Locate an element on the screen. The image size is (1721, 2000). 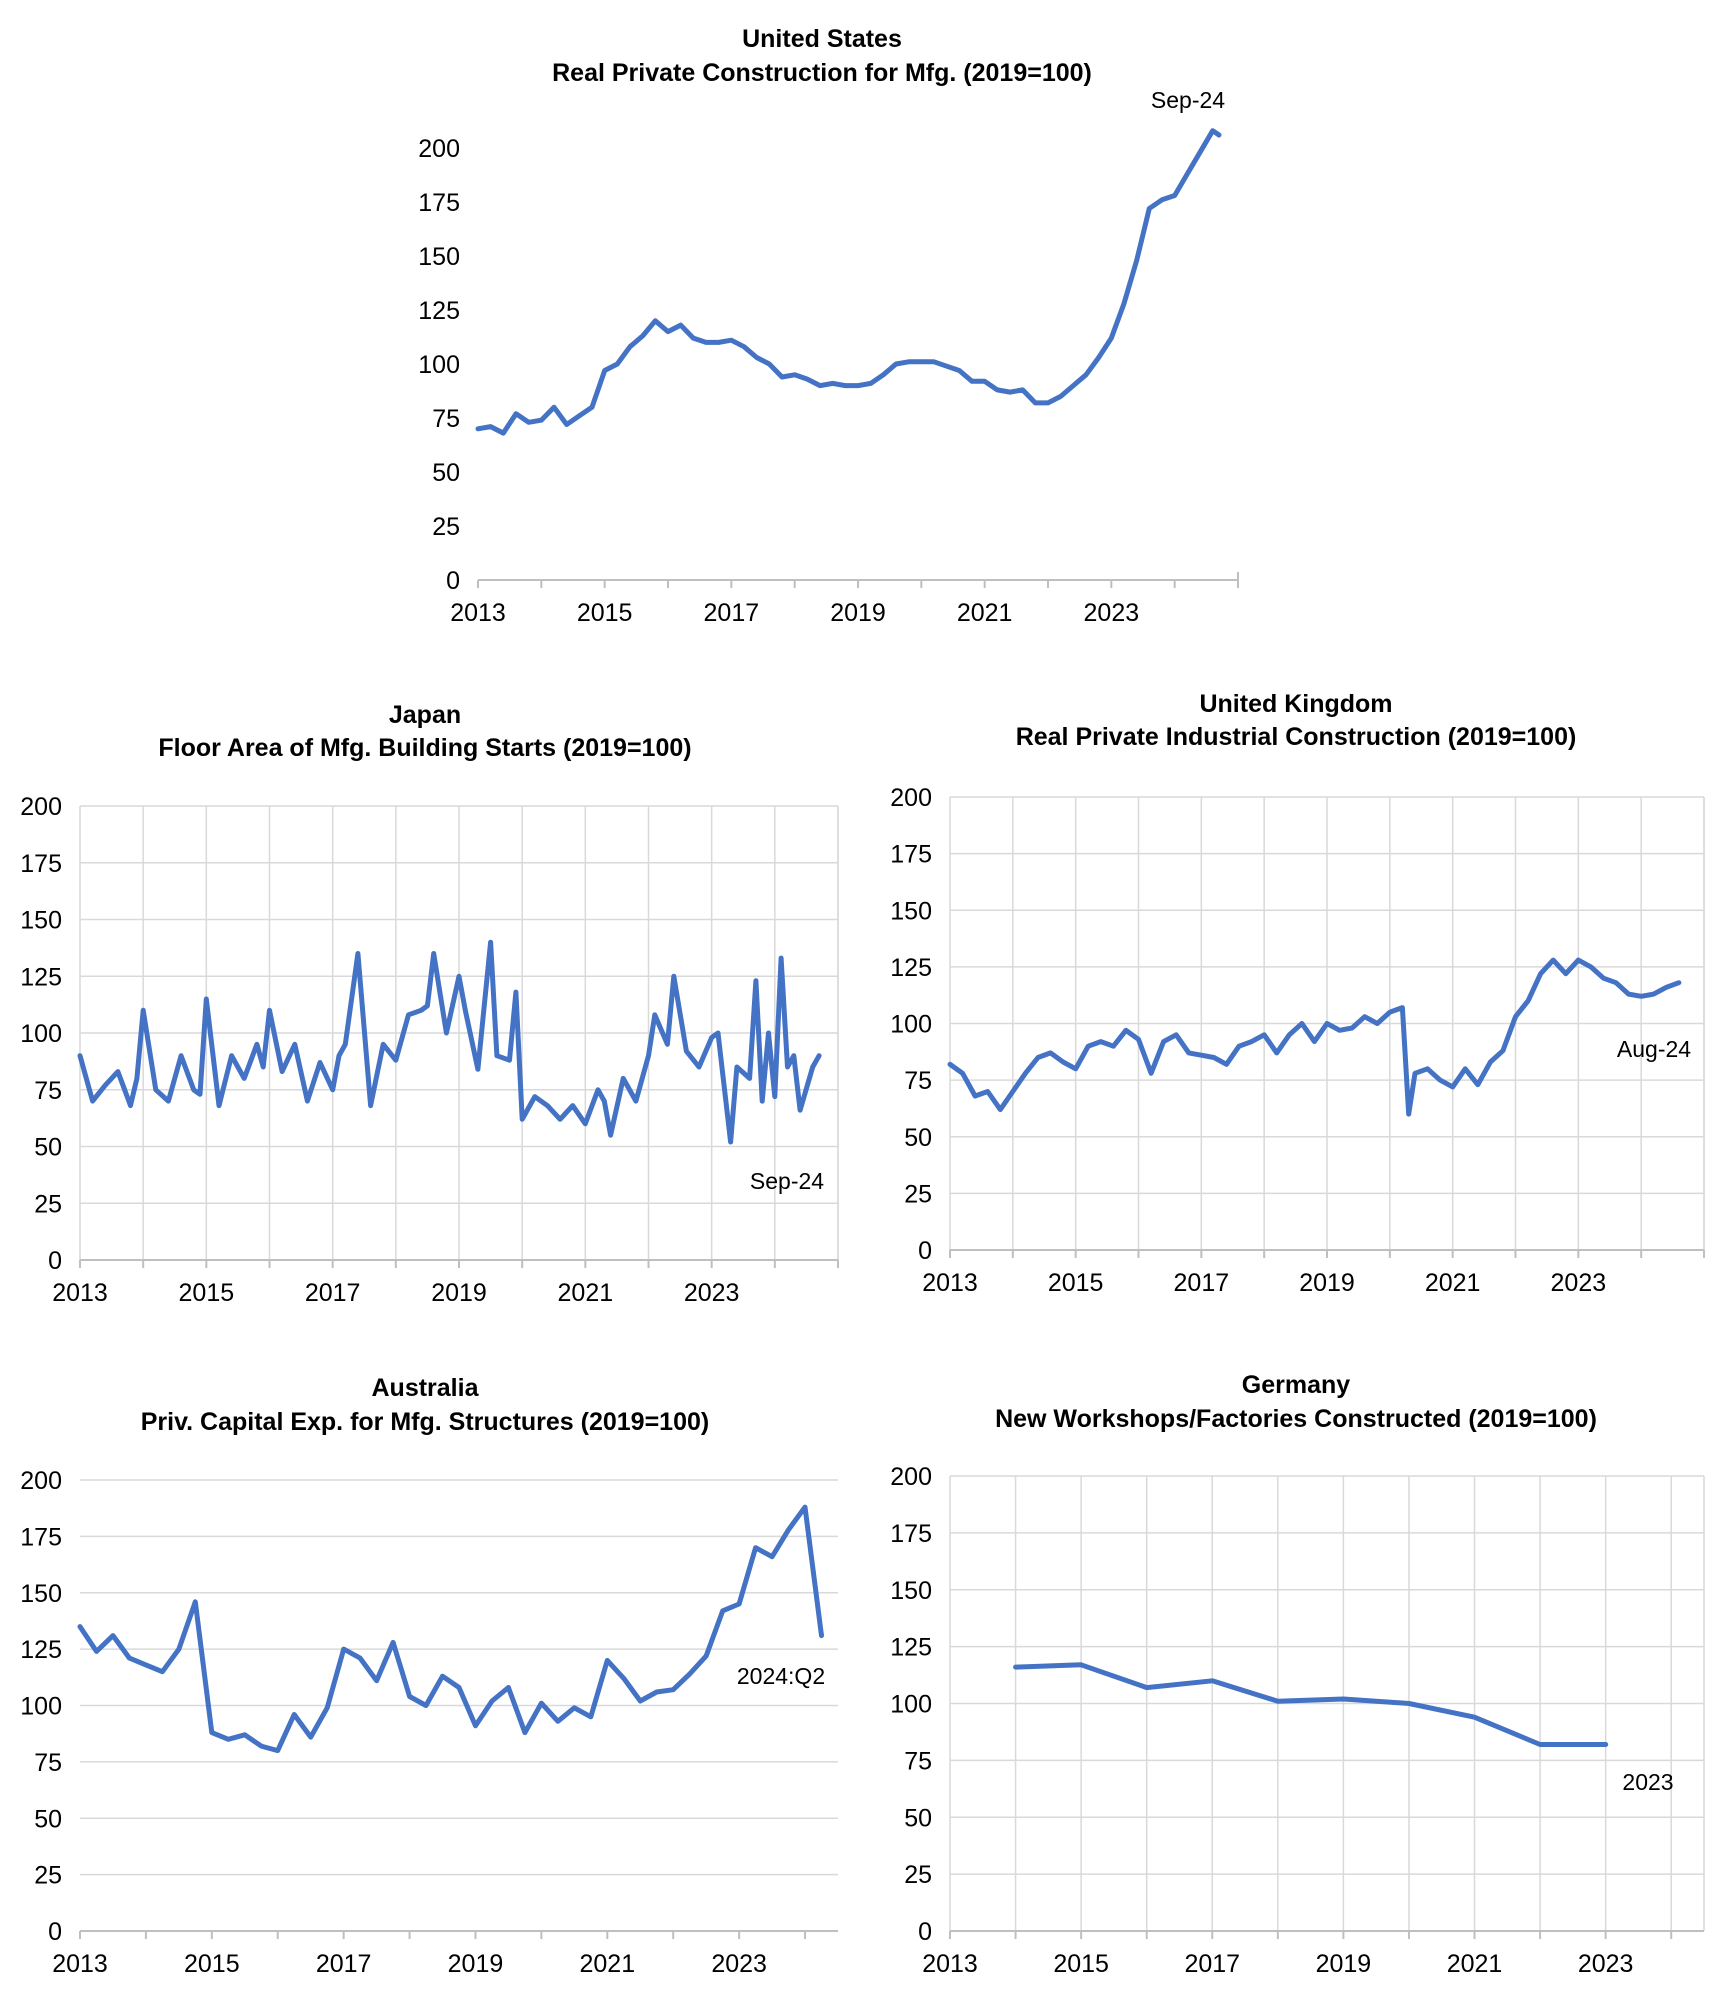
japan-ytick-label: 25 is located at coordinates (48, 1204).